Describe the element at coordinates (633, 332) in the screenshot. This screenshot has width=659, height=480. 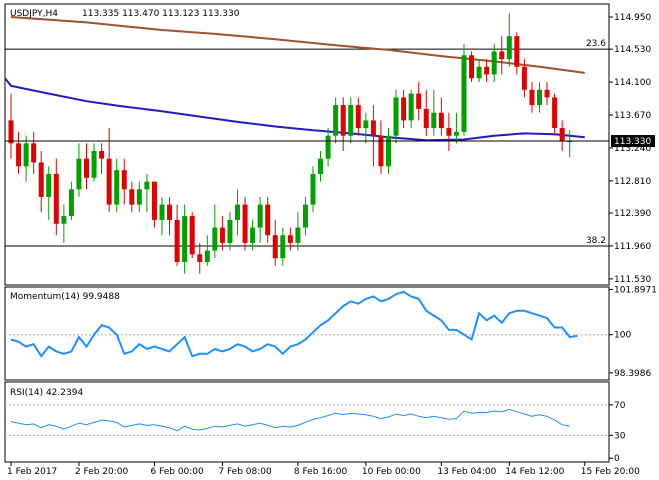
I see `momentum-axis: 101.8971 100 98.3986` at that location.